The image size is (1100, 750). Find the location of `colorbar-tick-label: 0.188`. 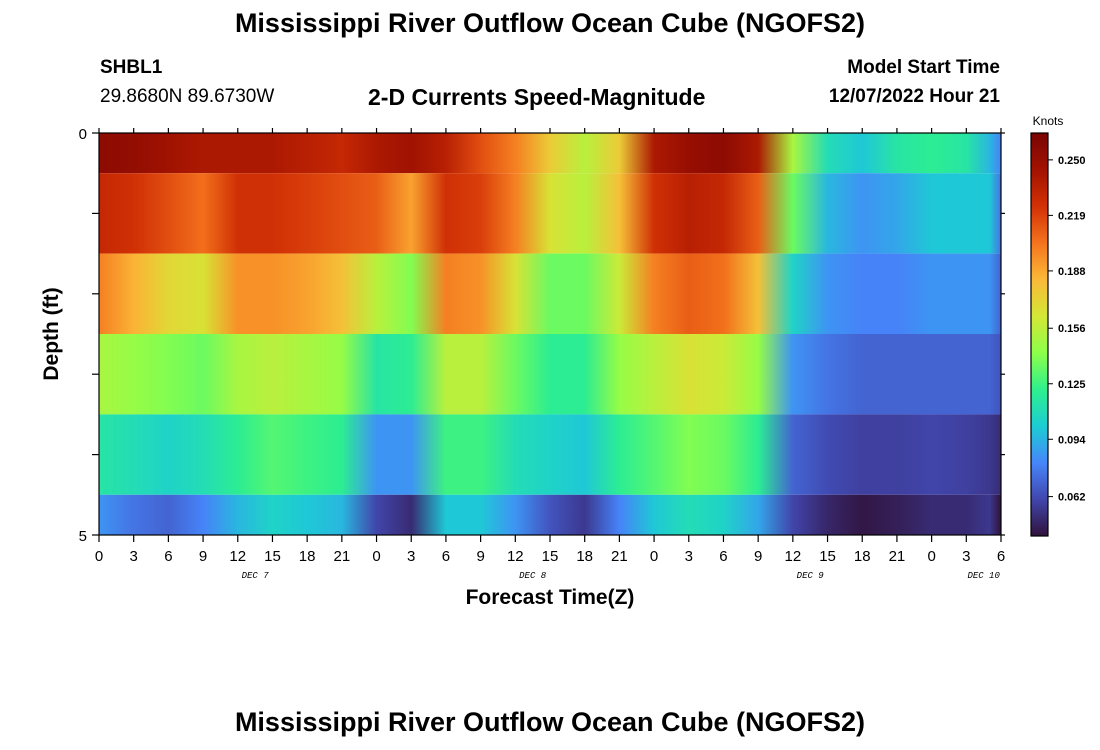

colorbar-tick-label: 0.188 is located at coordinates (1072, 272).